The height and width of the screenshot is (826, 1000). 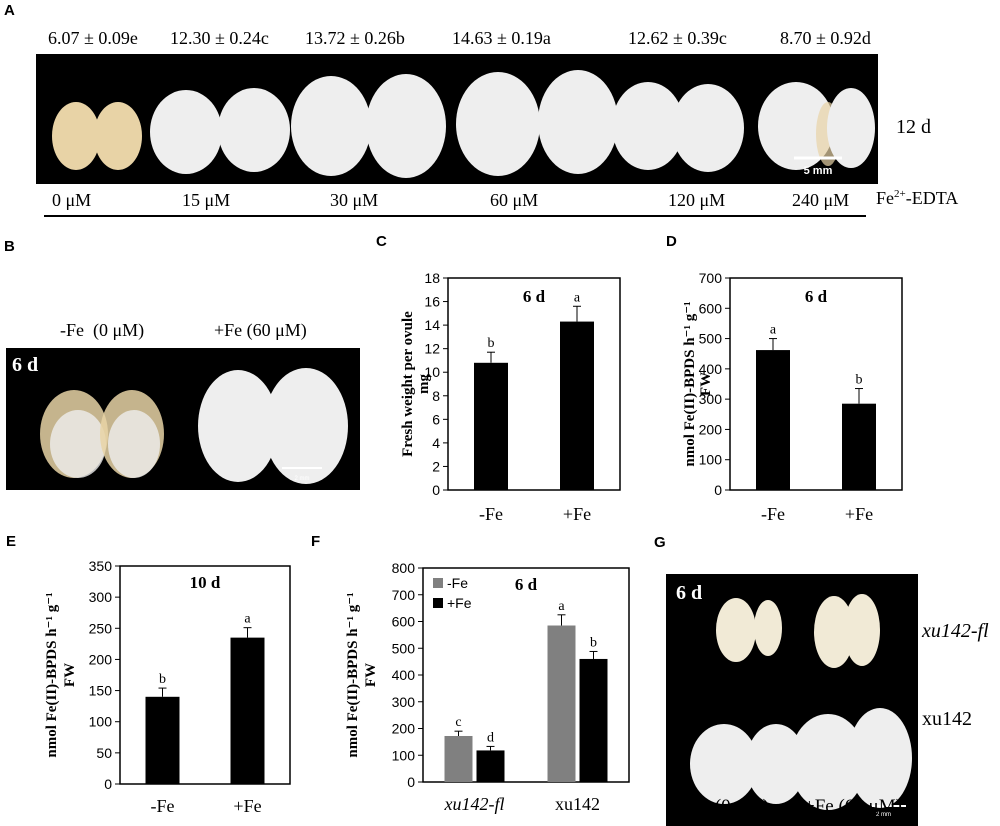 What do you see at coordinates (900, 194) in the screenshot?
I see `treatment-superscript: 2+` at bounding box center [900, 194].